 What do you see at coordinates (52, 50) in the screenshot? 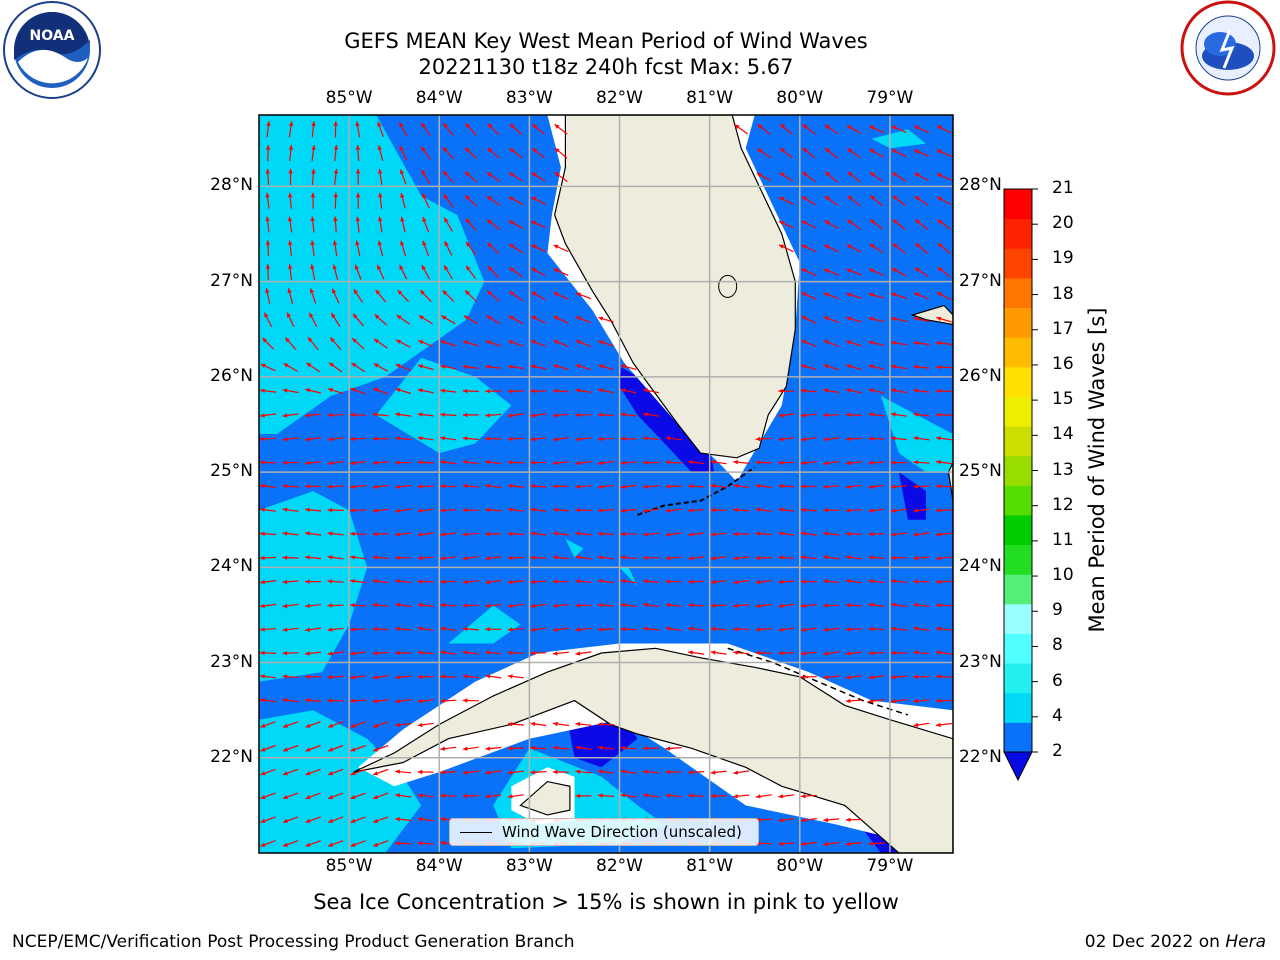
I see `noaa-logo: NOAA` at bounding box center [52, 50].